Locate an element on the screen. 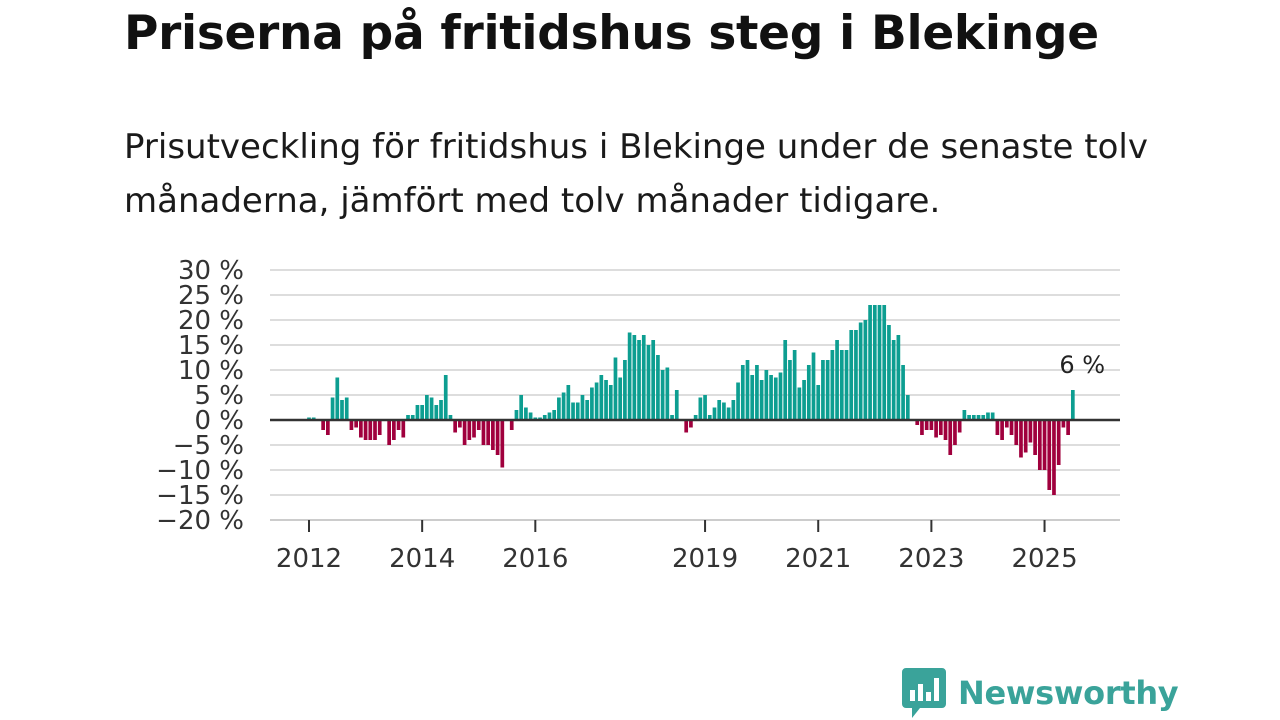 This screenshot has height=720, width=1280. x-tick-label: 2023 is located at coordinates (931, 559).